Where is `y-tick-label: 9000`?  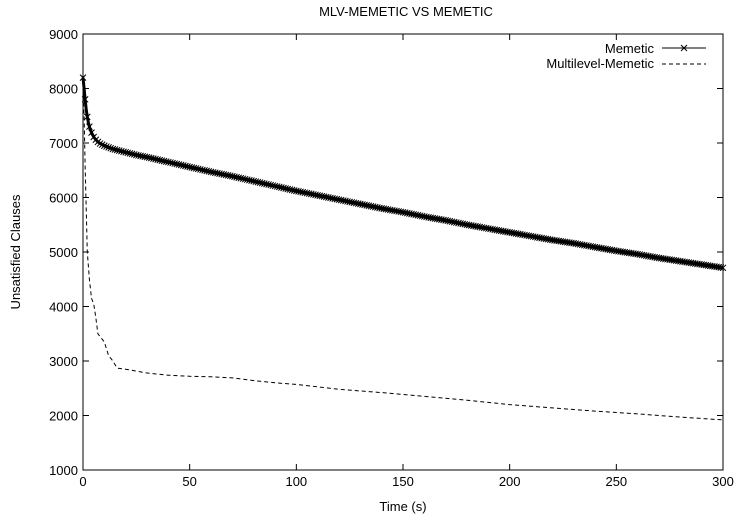 y-tick-label: 9000 is located at coordinates (63, 34).